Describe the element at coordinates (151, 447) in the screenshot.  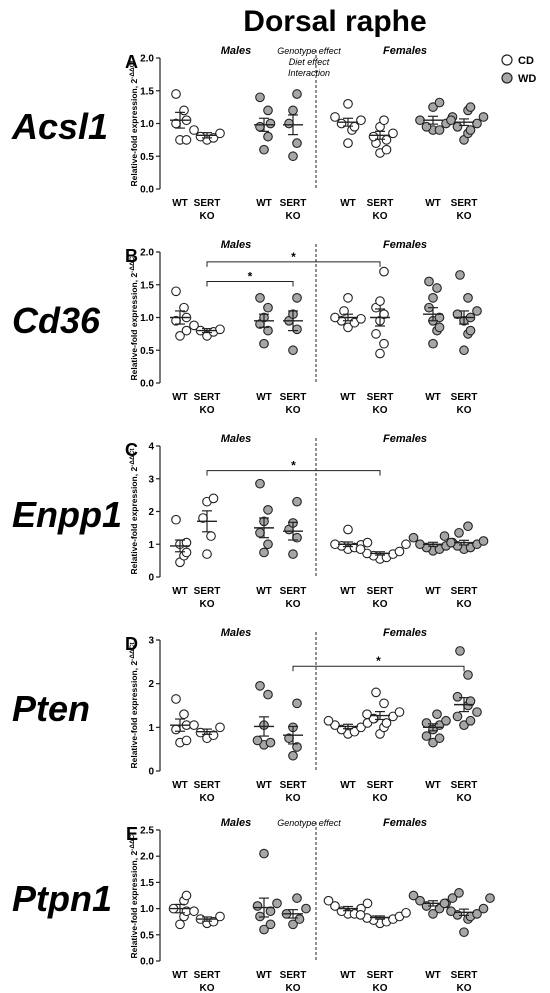
I see `y-tick-label: 4` at that location.